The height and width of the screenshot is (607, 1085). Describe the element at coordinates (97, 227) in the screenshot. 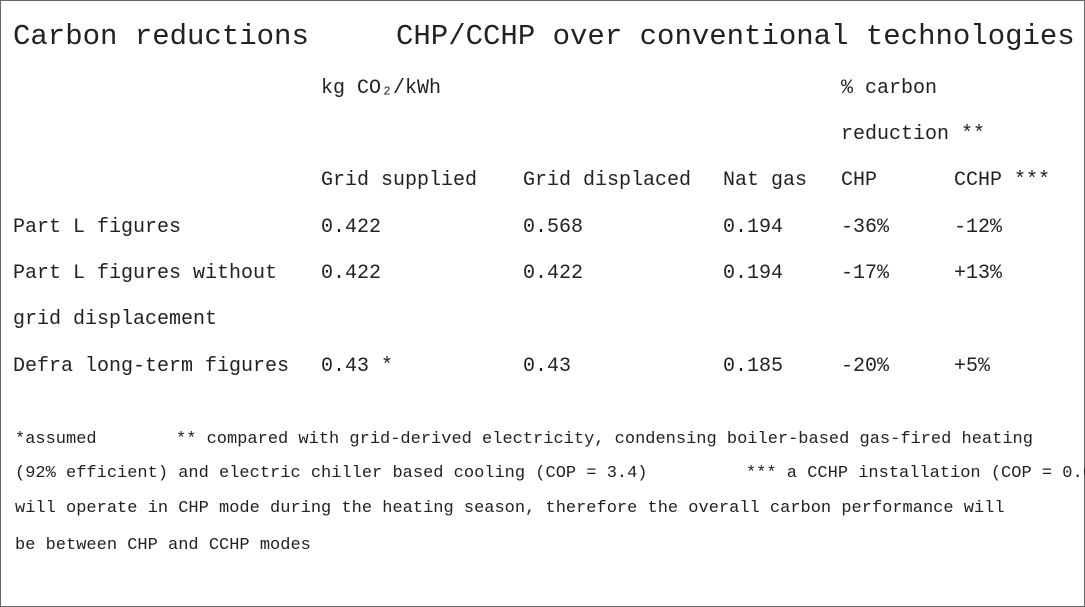

I see `row-label: Part L figures` at that location.